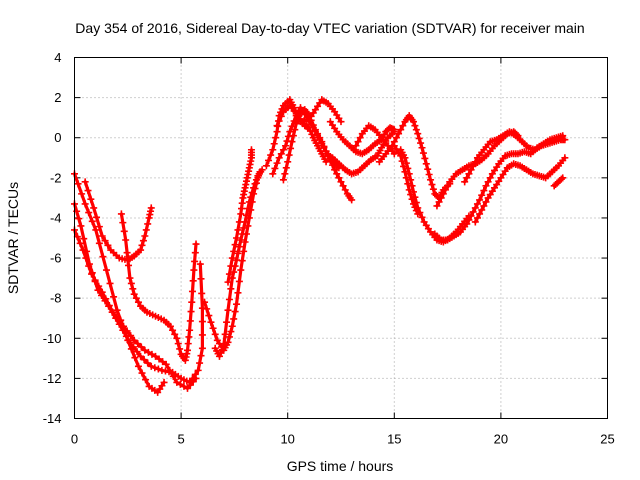  What do you see at coordinates (499, 188) in the screenshot?
I see `series-line` at bounding box center [499, 188].